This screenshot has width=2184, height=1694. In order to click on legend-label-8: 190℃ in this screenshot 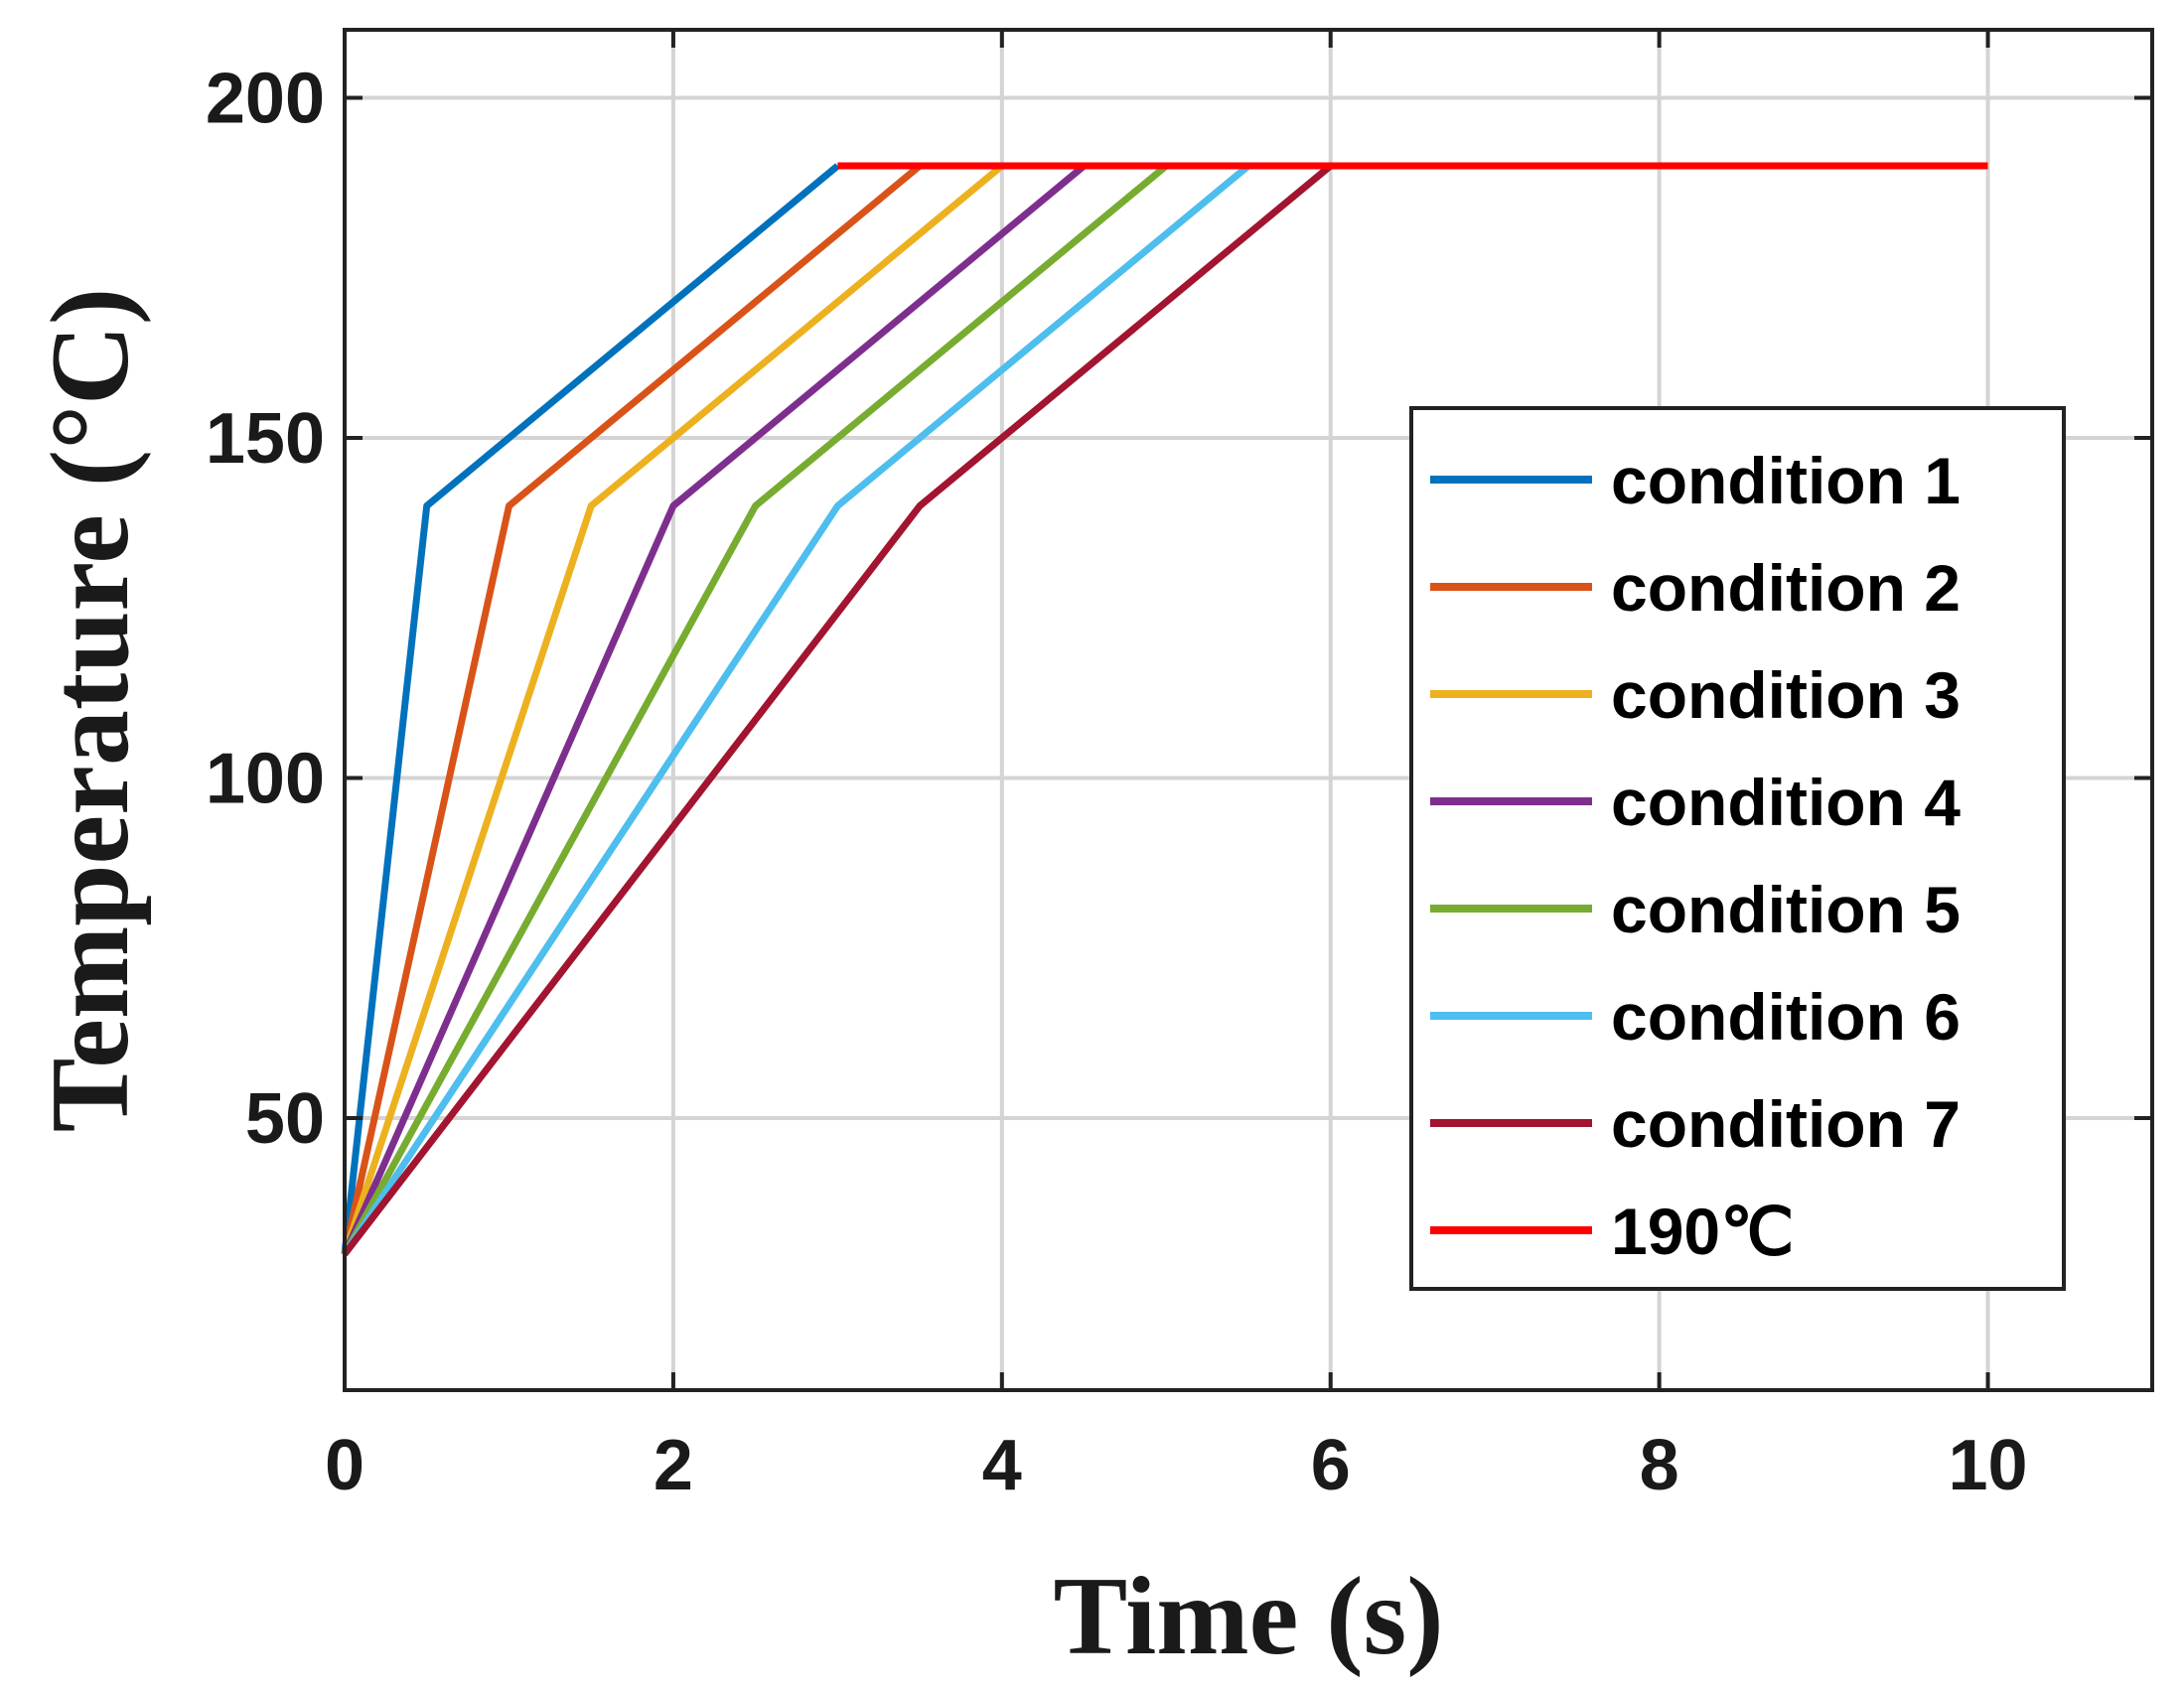, I will do `click(1702, 1232)`.